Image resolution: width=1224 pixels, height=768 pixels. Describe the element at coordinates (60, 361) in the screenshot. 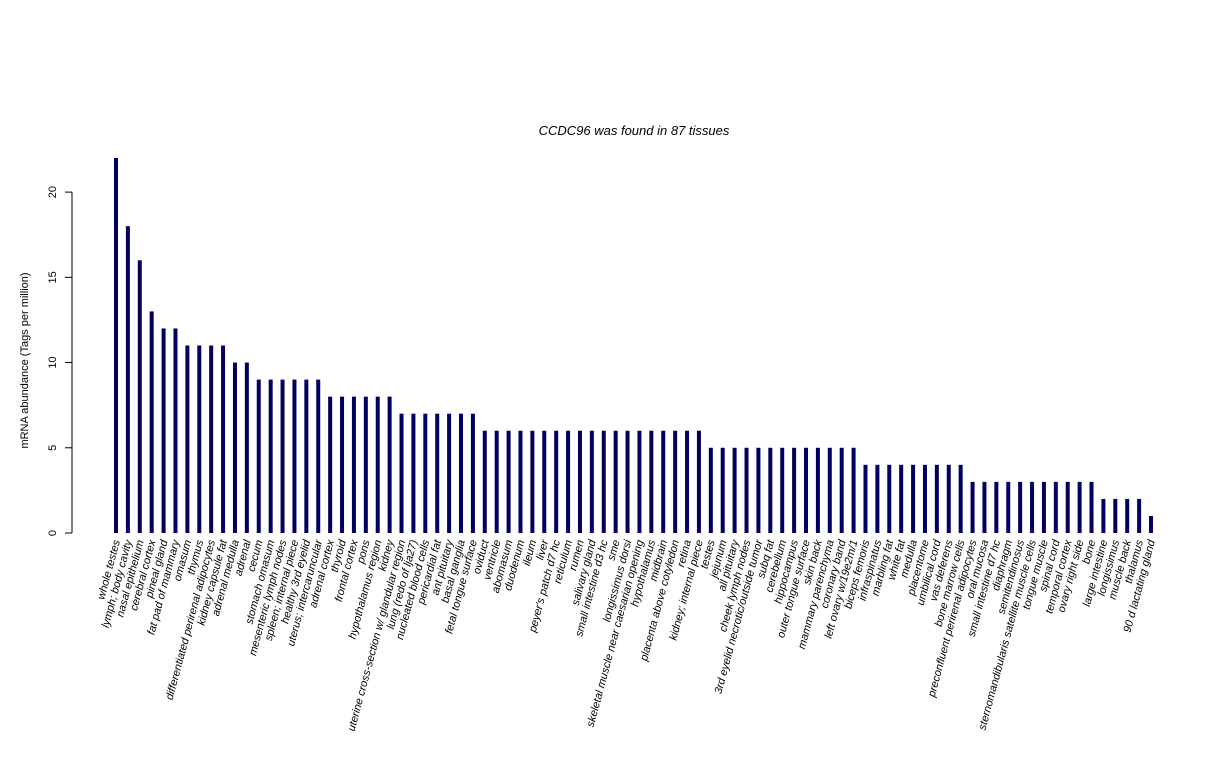

I see `y-axis: 0 5 10 15 20` at that location.